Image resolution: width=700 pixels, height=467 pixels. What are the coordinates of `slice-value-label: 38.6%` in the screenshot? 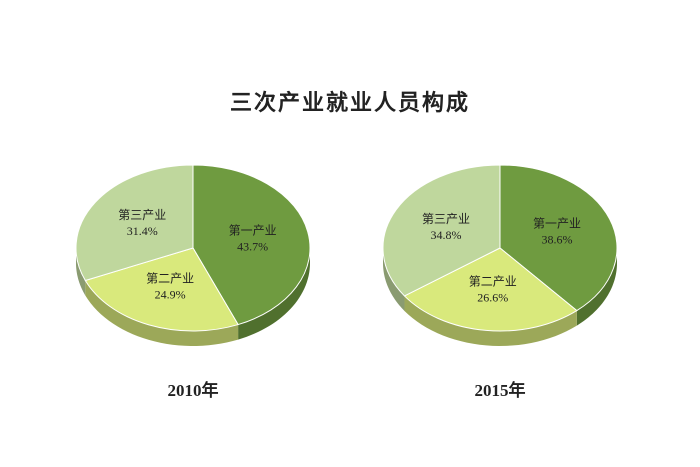 It's located at (556, 240).